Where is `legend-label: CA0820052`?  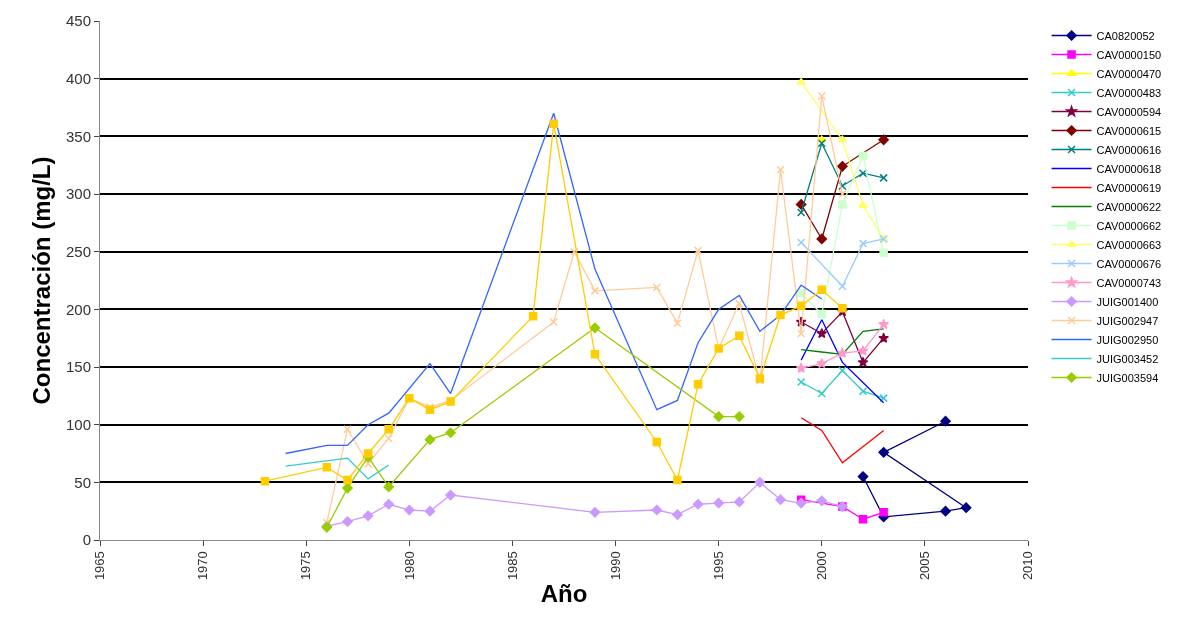
legend-label: CA0820052 is located at coordinates (1125, 35).